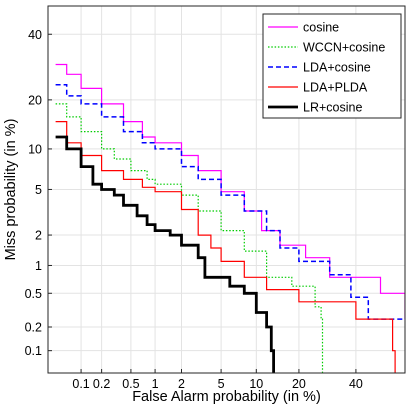 Image resolution: width=409 pixels, height=408 pixels. Describe the element at coordinates (335, 88) in the screenshot. I see `legend-label: LDA+PLDA` at that location.